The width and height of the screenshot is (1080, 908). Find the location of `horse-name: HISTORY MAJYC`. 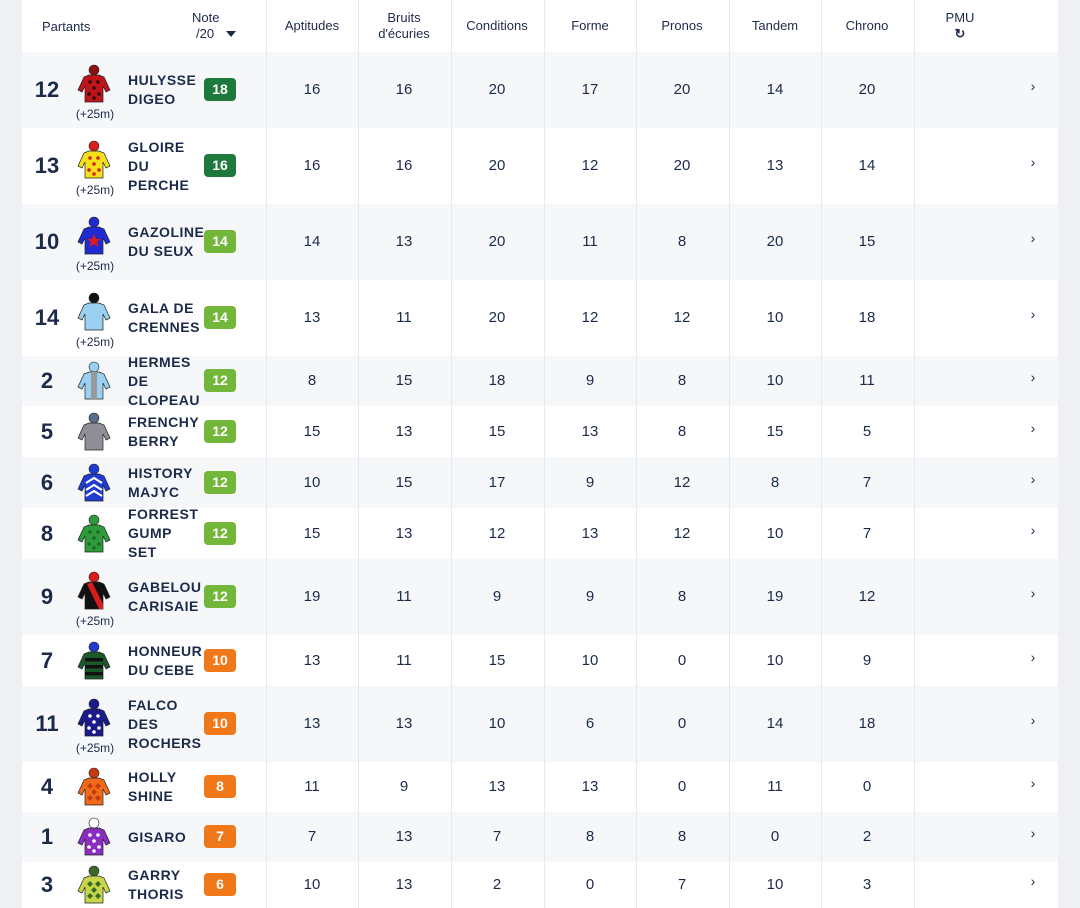

horse-name: HISTORY MAJYC is located at coordinates (168, 483).